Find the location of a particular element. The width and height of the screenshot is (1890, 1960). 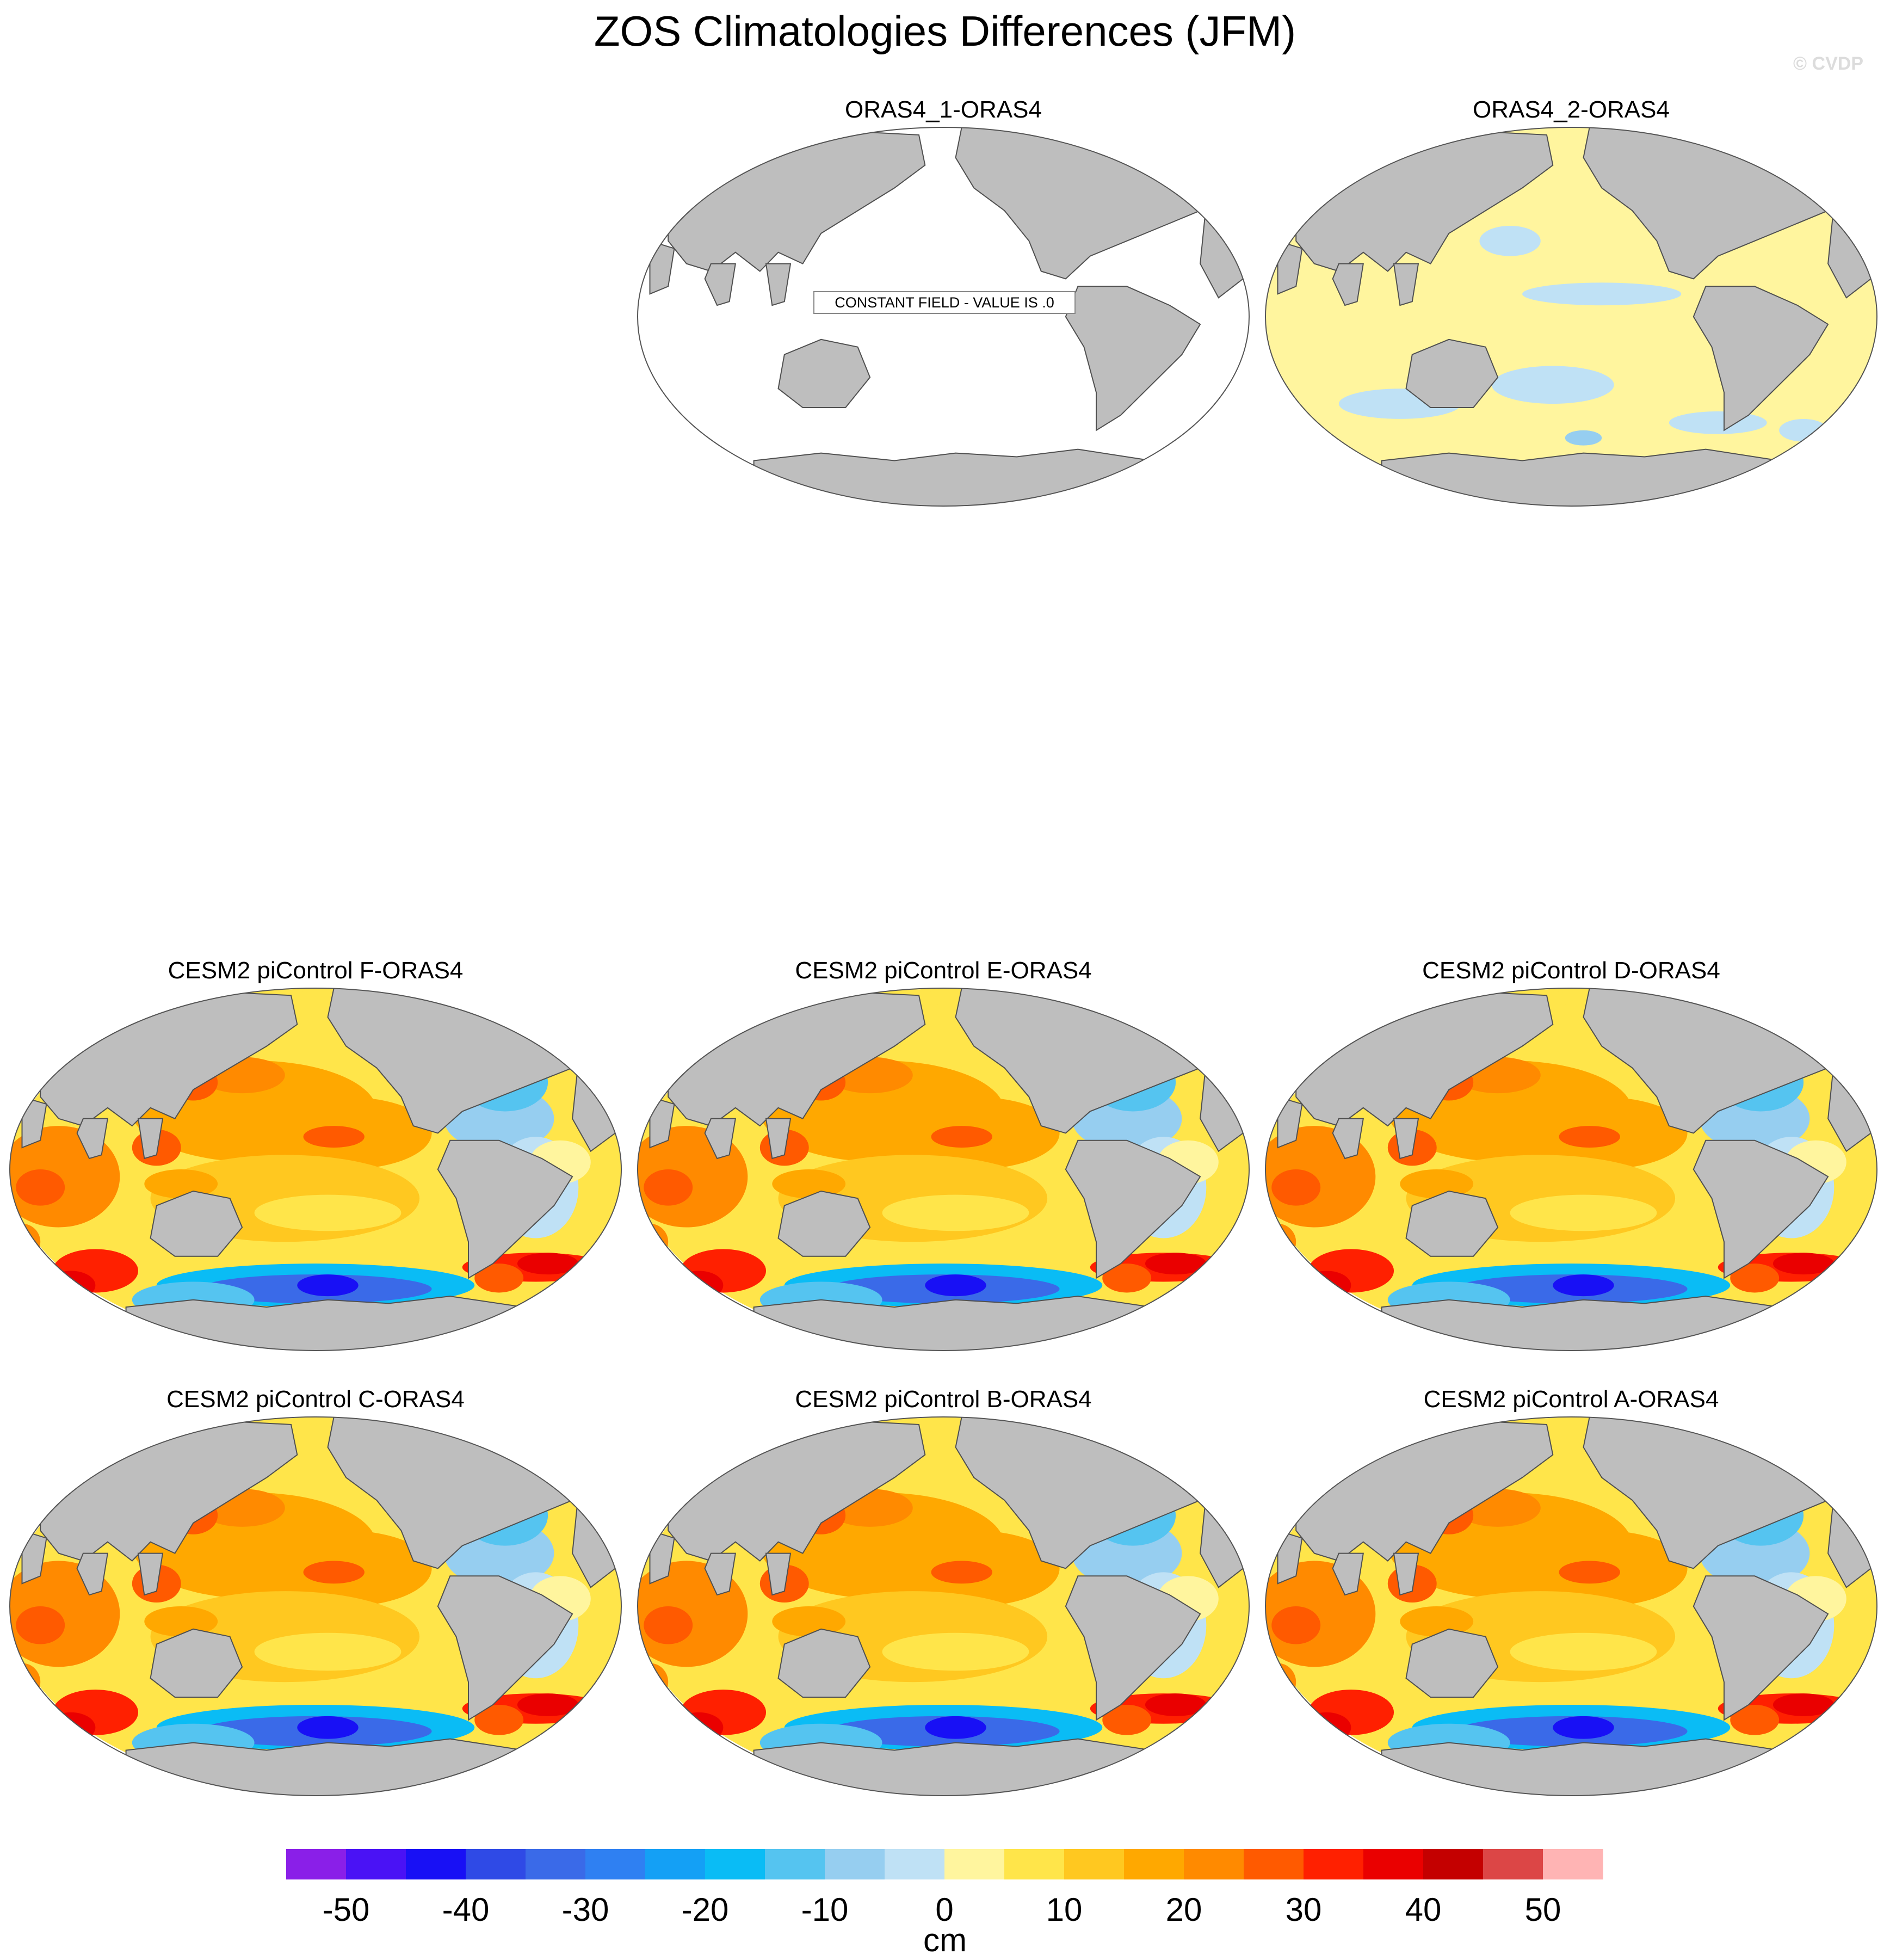

panel-title: CESM2 piControl C-ORAS4 is located at coordinates (315, 1399).